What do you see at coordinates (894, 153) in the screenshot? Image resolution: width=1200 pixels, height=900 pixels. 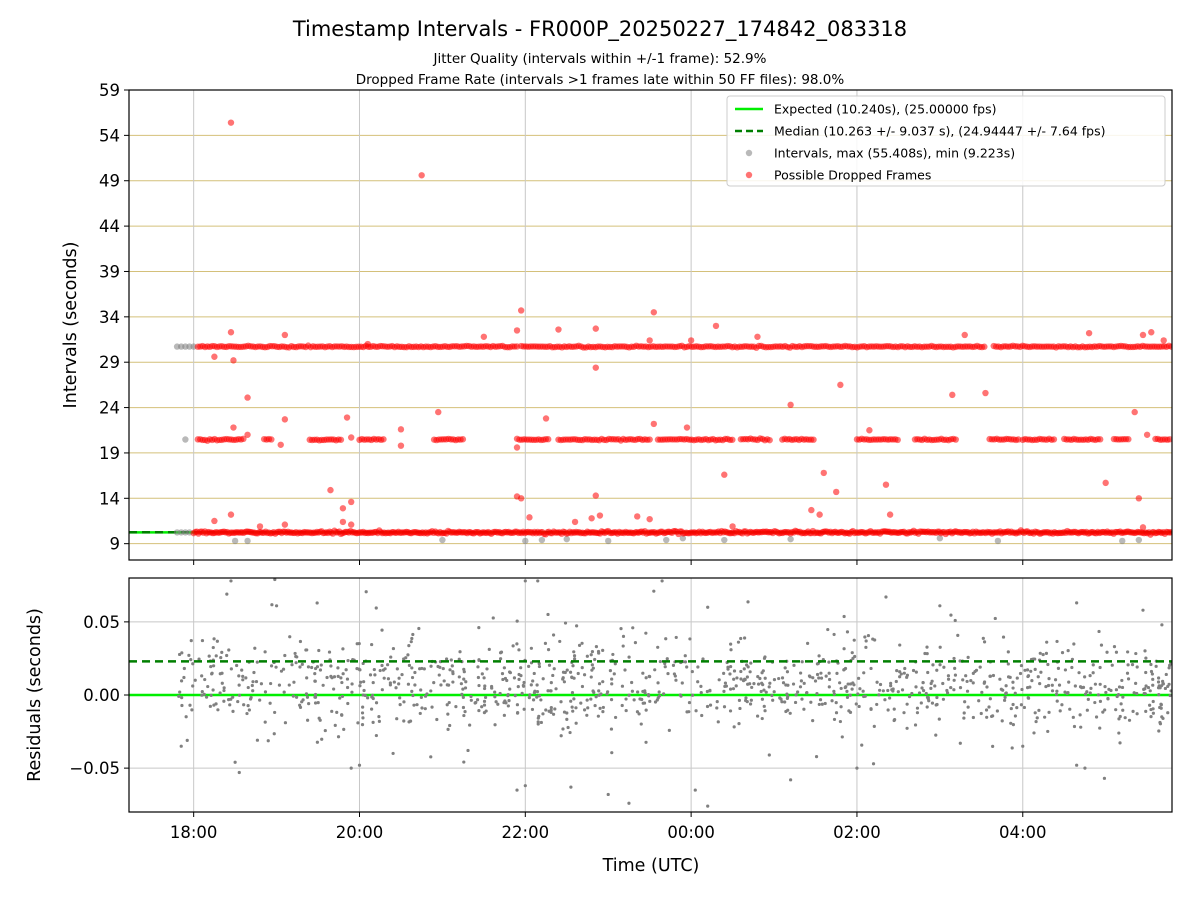 I see `legend-label: Intervals, max (55.408s), min (9.223s)` at bounding box center [894, 153].